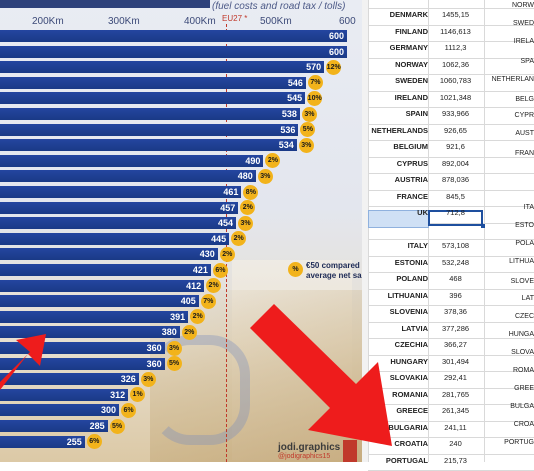  I want to click on country-cell: SLOVAKIA, so click(408, 377).